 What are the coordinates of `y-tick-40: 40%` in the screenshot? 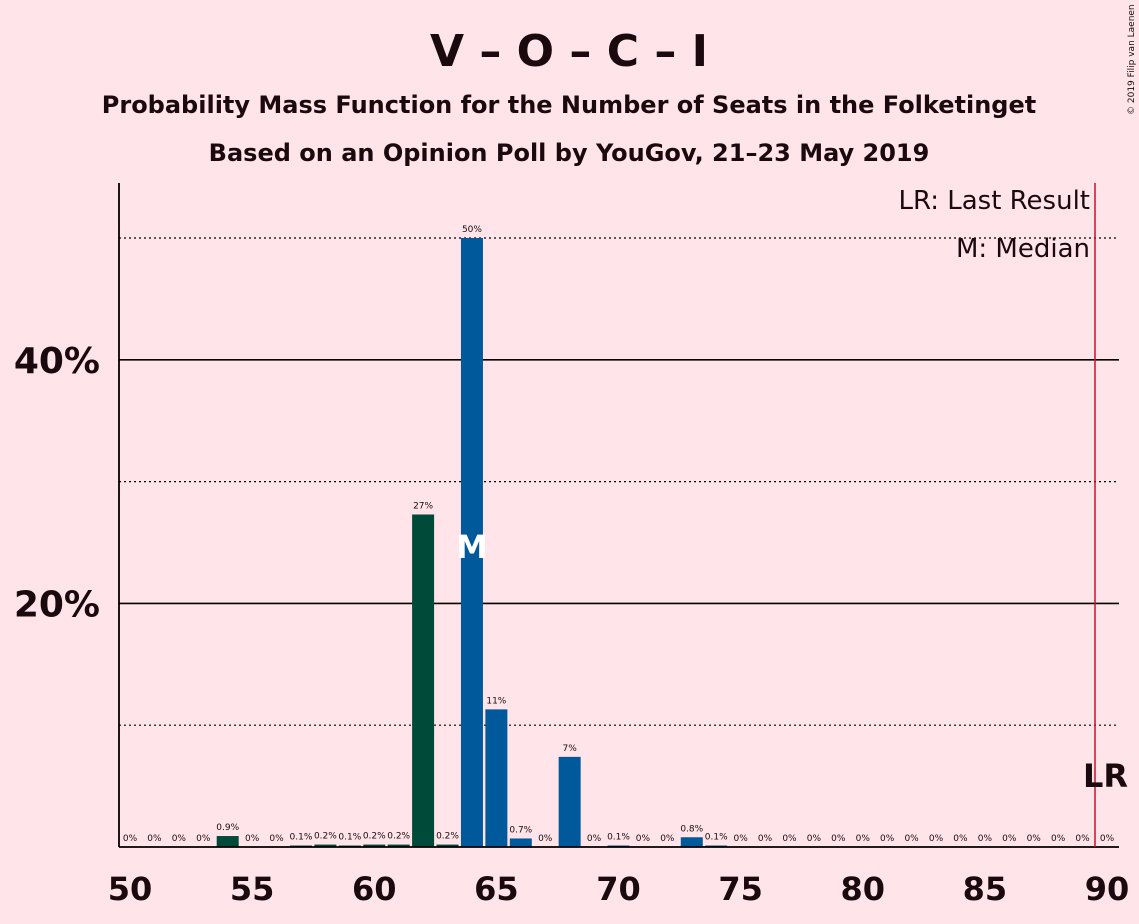 It's located at (57, 361).